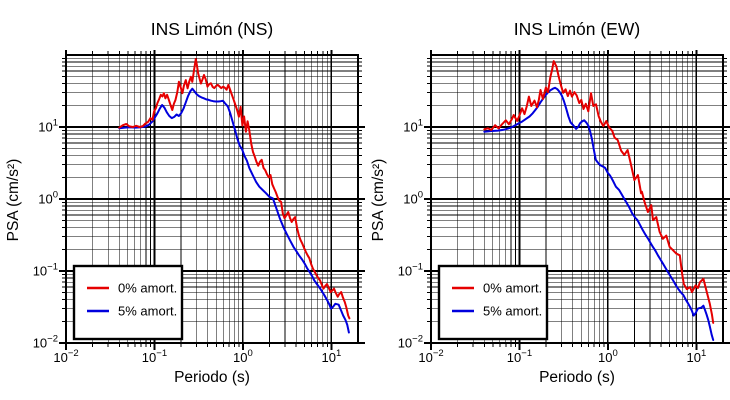 The width and height of the screenshot is (730, 400). Describe the element at coordinates (13, 200) in the screenshot. I see `y-axis-label-ns: PSA (cm/s²)` at that location.